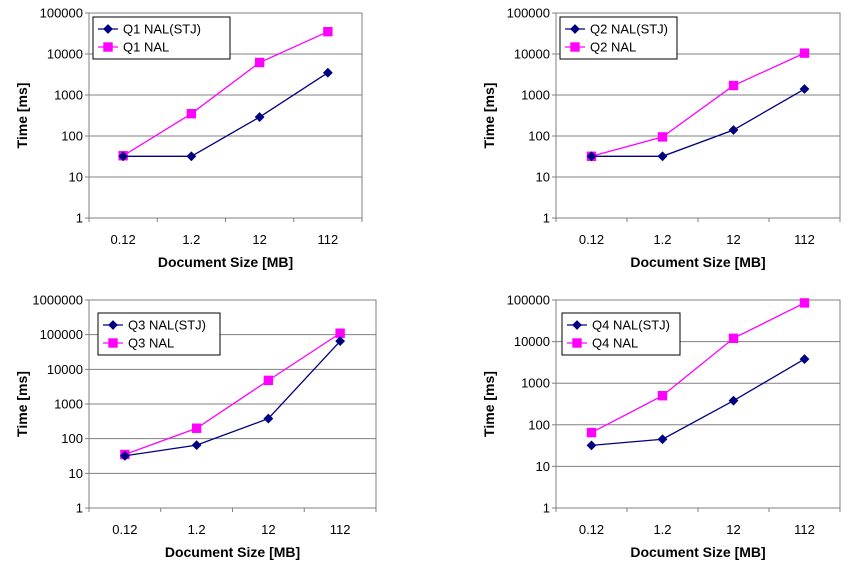  Describe the element at coordinates (629, 29) in the screenshot. I see `legend-label: Q2 NAL(STJ)` at that location.